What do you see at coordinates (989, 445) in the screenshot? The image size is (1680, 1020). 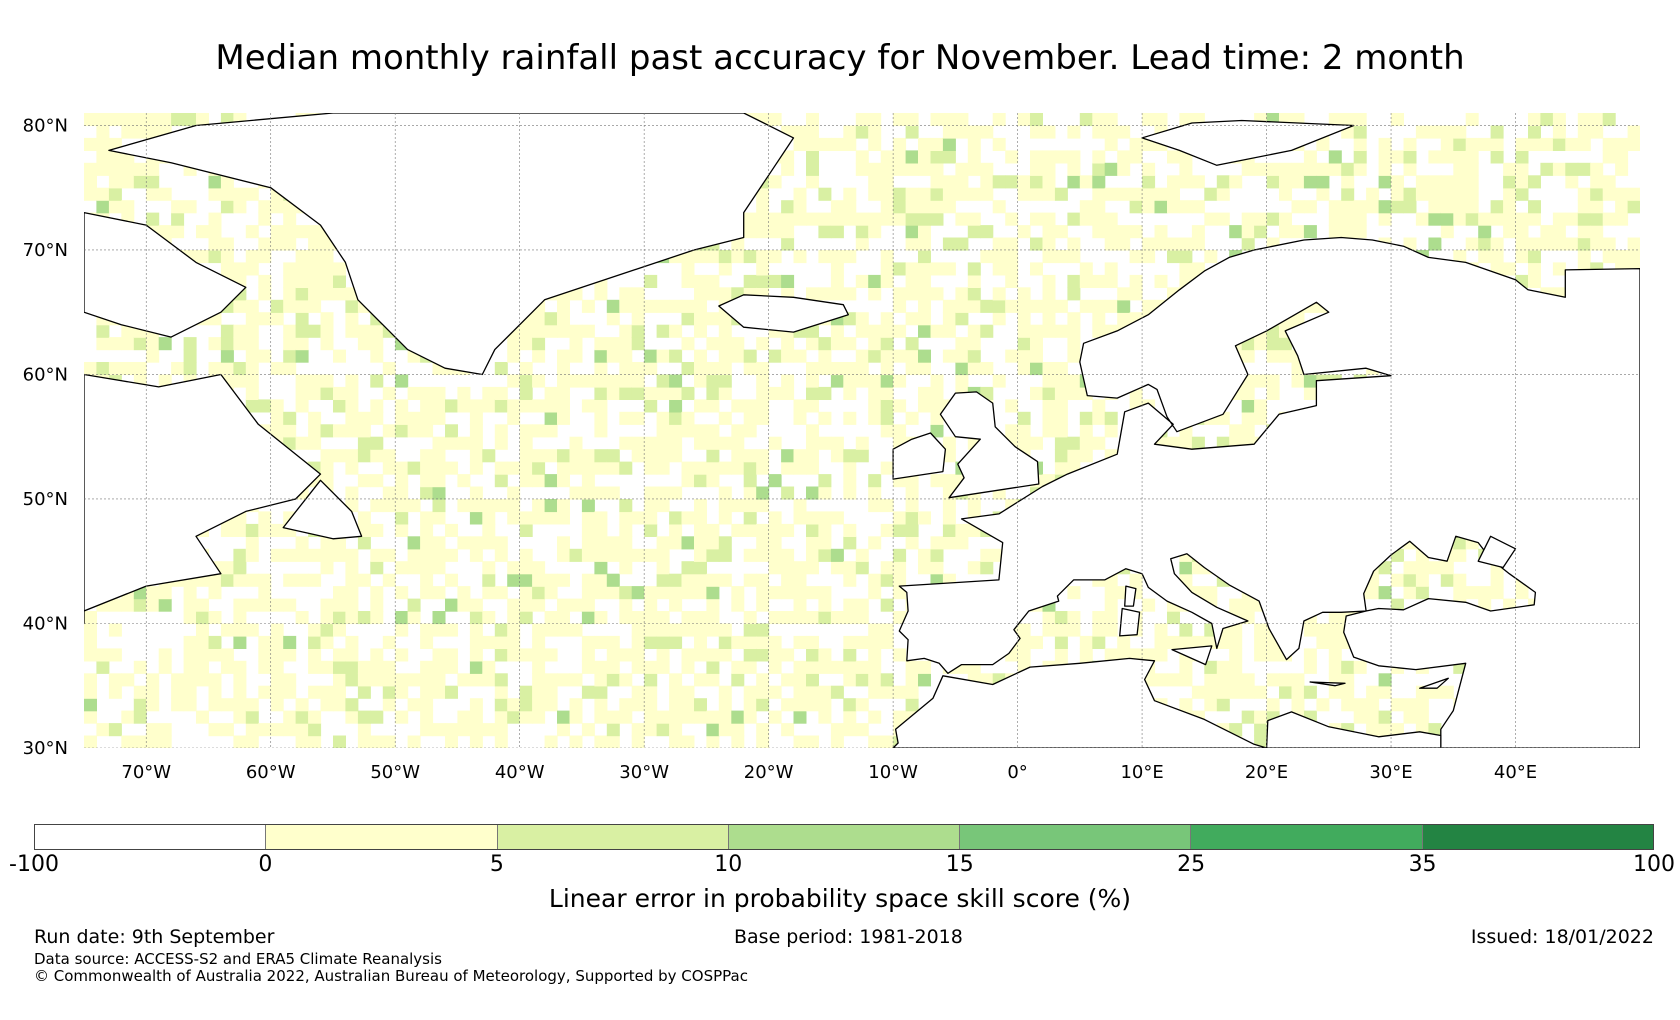 I see `land-uk` at bounding box center [989, 445].